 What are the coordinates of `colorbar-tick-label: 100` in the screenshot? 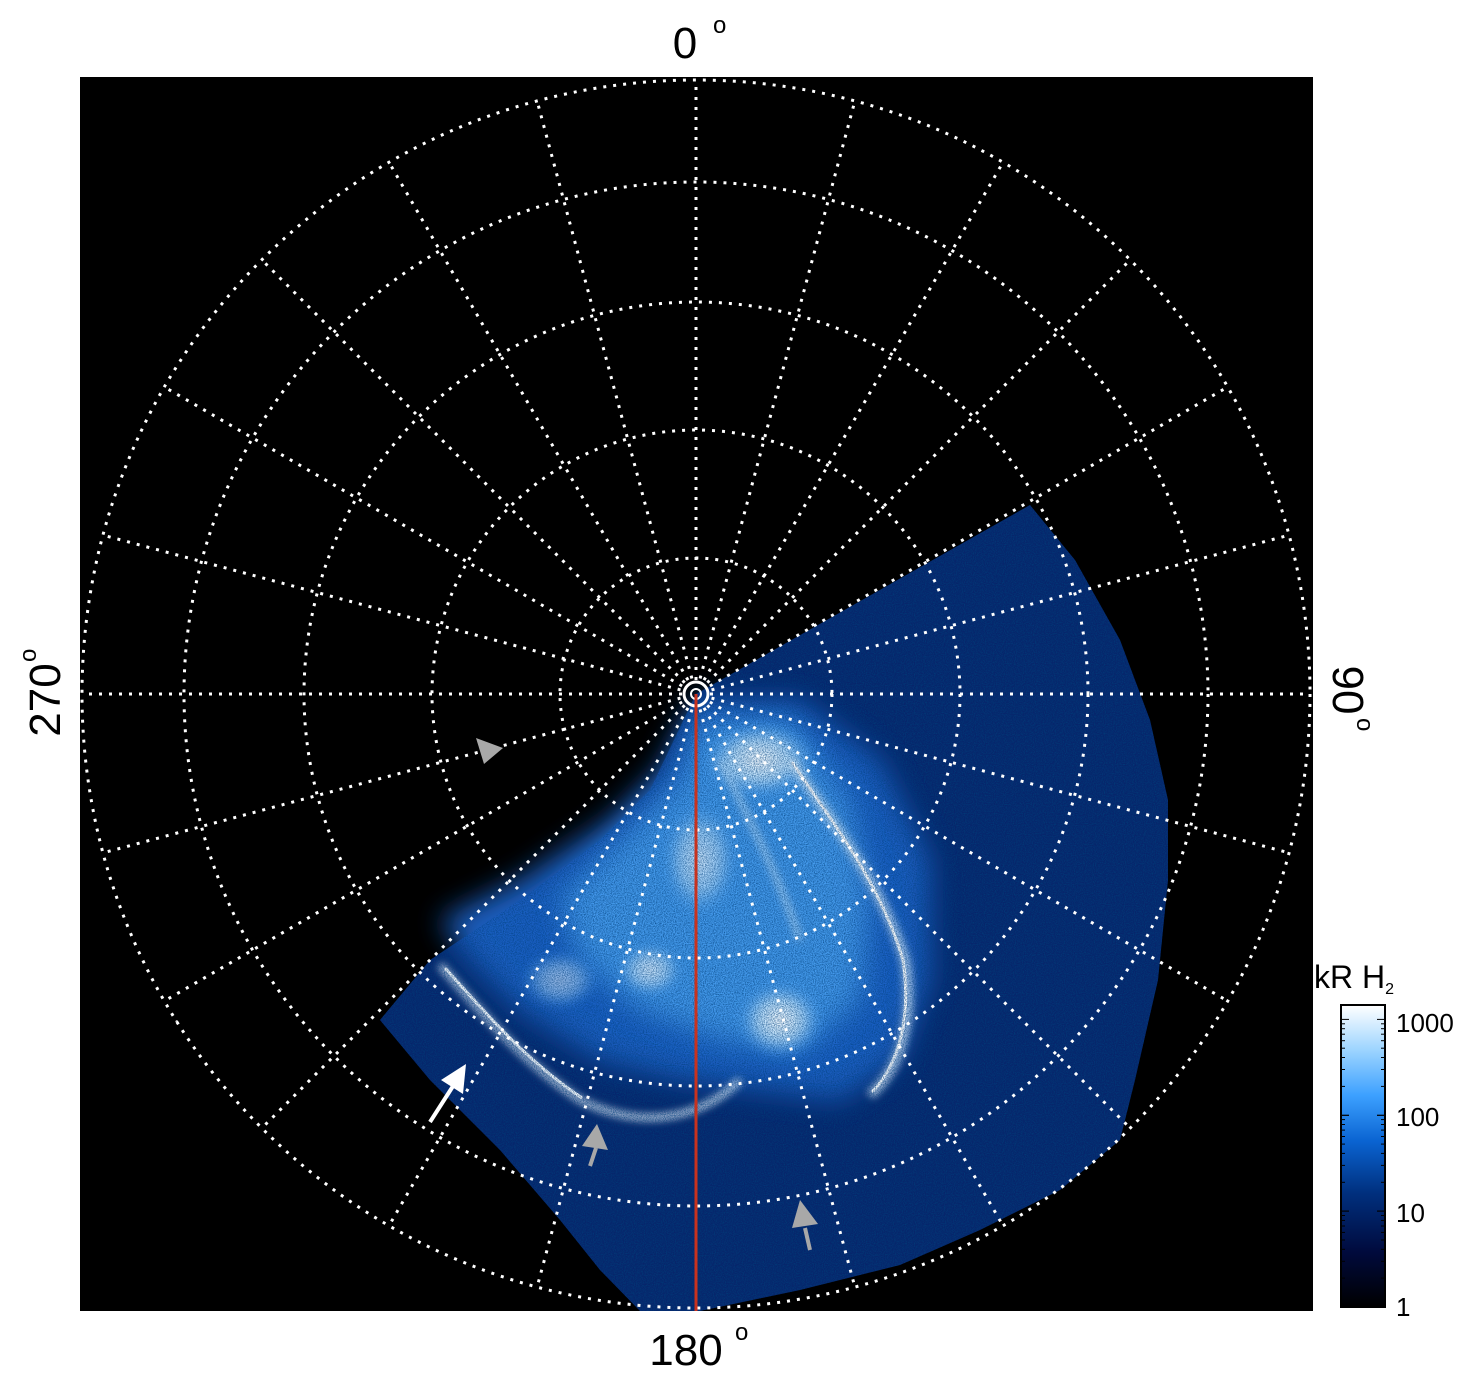 It's located at (1417, 1117).